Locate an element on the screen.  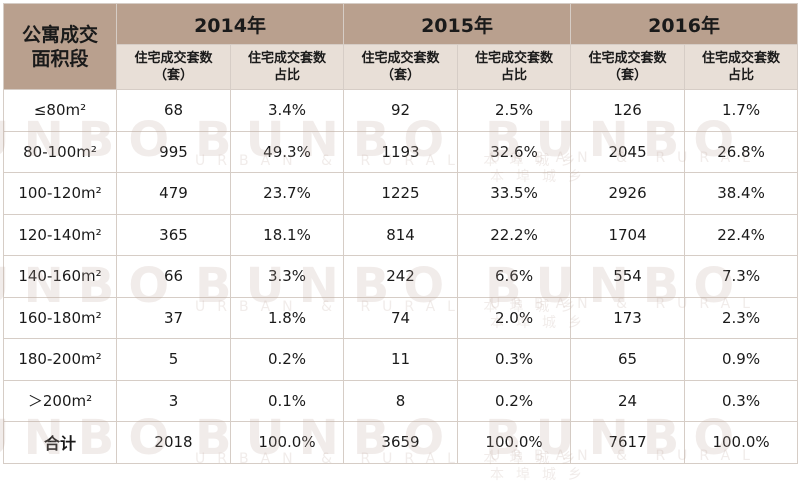
count-2014: 37 is located at coordinates (173, 317).